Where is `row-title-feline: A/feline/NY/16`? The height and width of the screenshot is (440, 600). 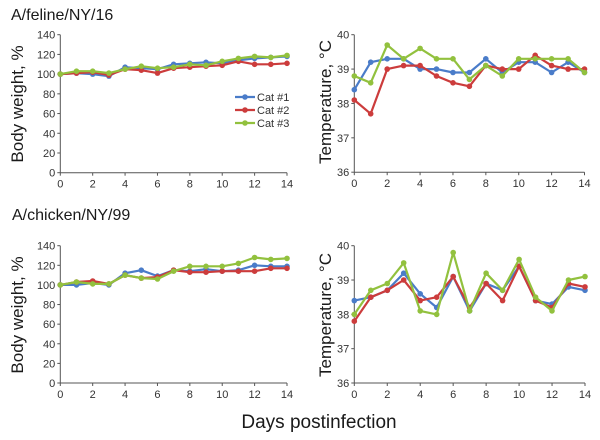 row-title-feline: A/feline/NY/16 is located at coordinates (62, 15).